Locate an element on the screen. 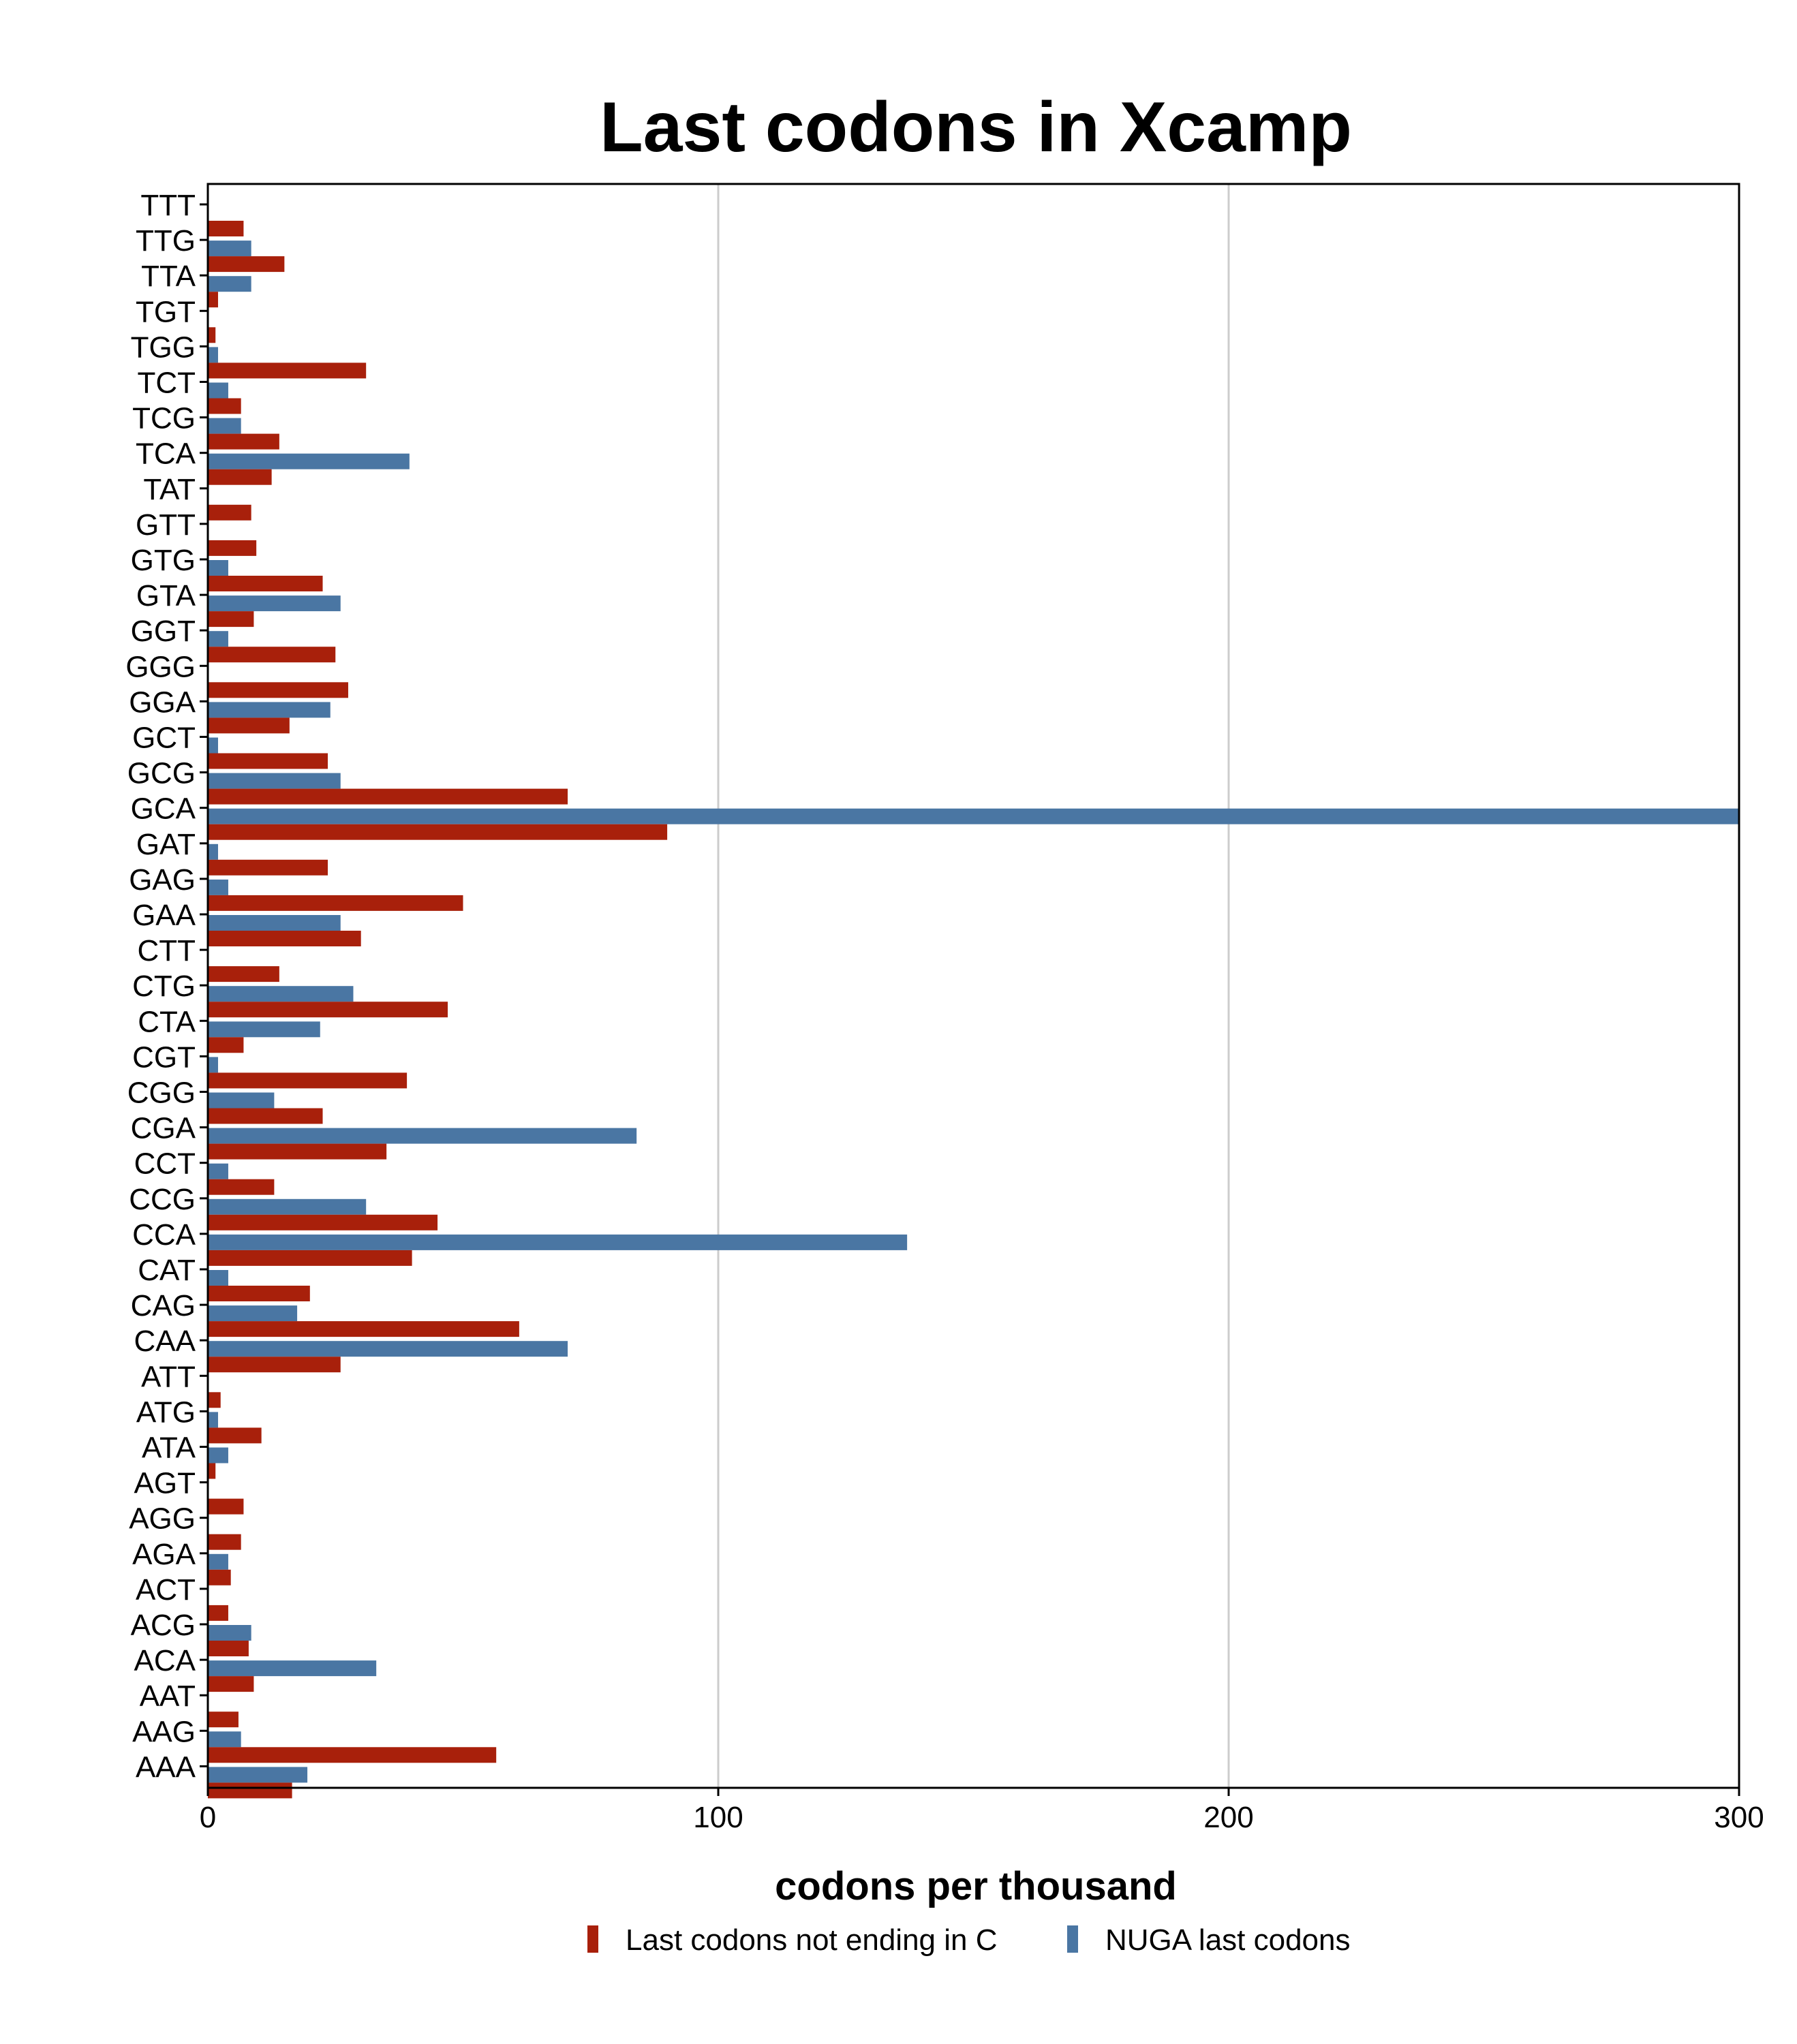 The width and height of the screenshot is (1797, 2044). y-tick-label: CCT is located at coordinates (165, 1164).